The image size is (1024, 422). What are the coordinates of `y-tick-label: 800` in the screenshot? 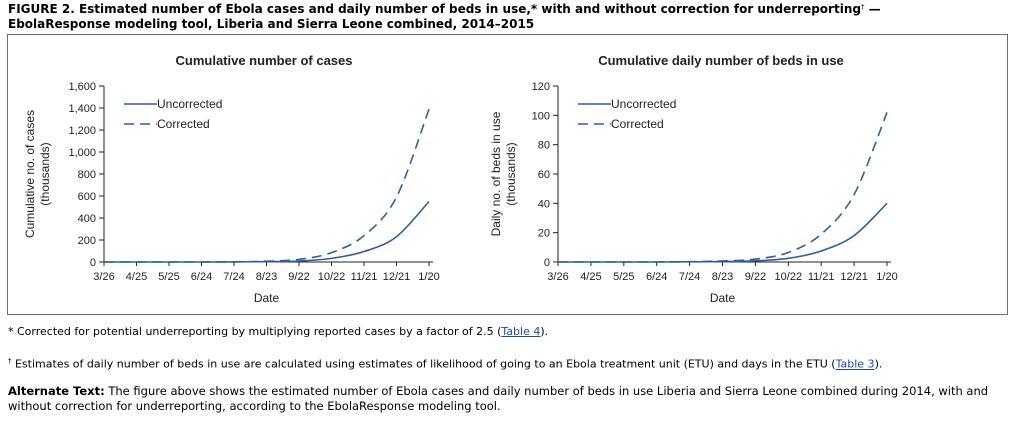 It's located at (87, 175).